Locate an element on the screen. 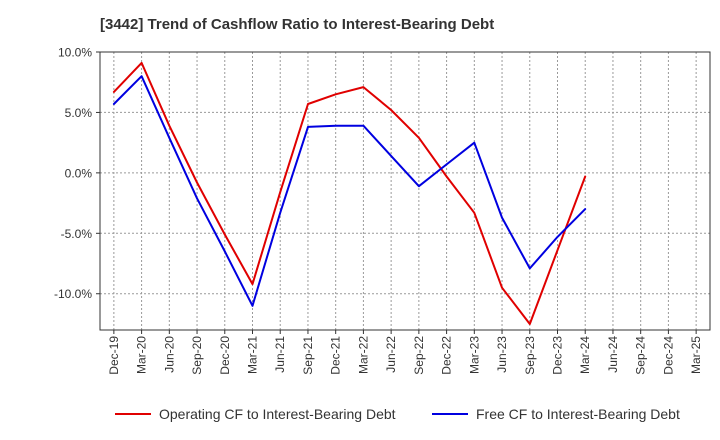 The height and width of the screenshot is (440, 720). legend-swatch-operating-cf is located at coordinates (133, 414).